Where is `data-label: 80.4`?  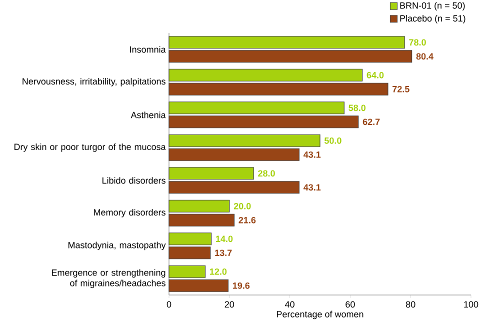
data-label: 80.4 is located at coordinates (425, 56).